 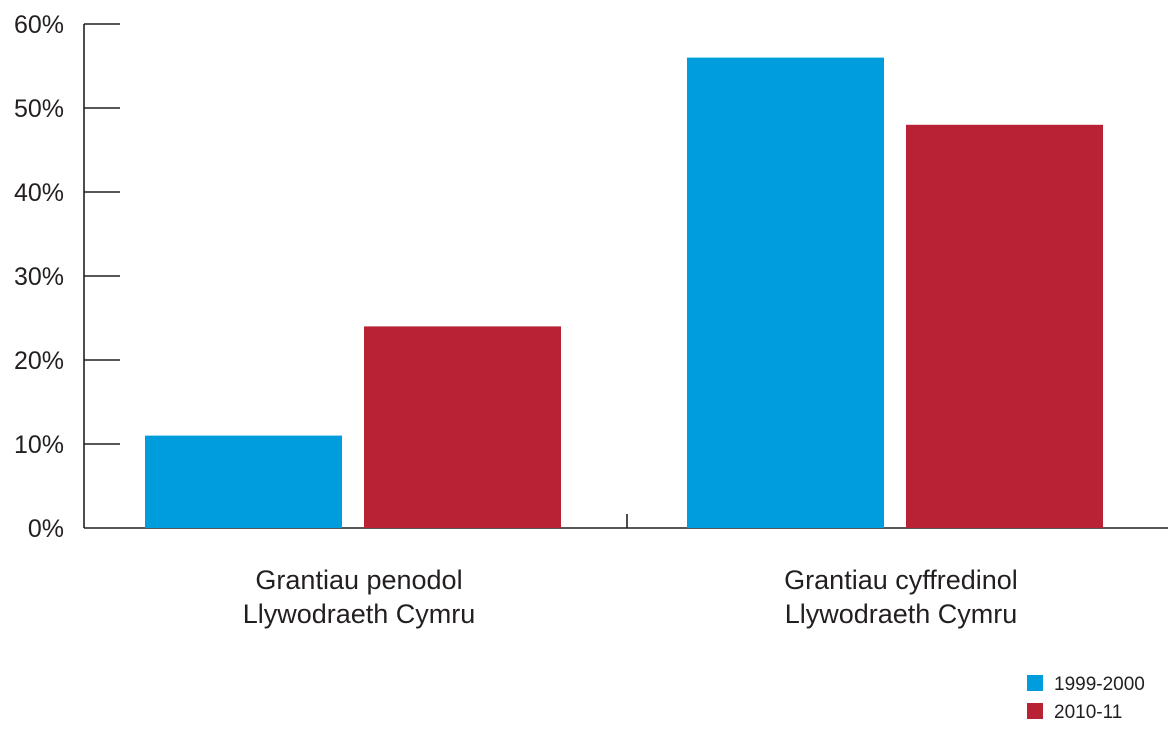 What do you see at coordinates (39, 361) in the screenshot?
I see `y-tick-label: 20%` at bounding box center [39, 361].